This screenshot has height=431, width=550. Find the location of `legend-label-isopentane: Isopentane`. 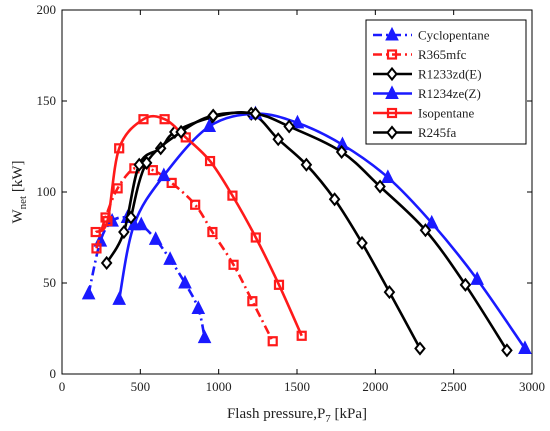

legend-label-isopentane: Isopentane is located at coordinates (446, 113).